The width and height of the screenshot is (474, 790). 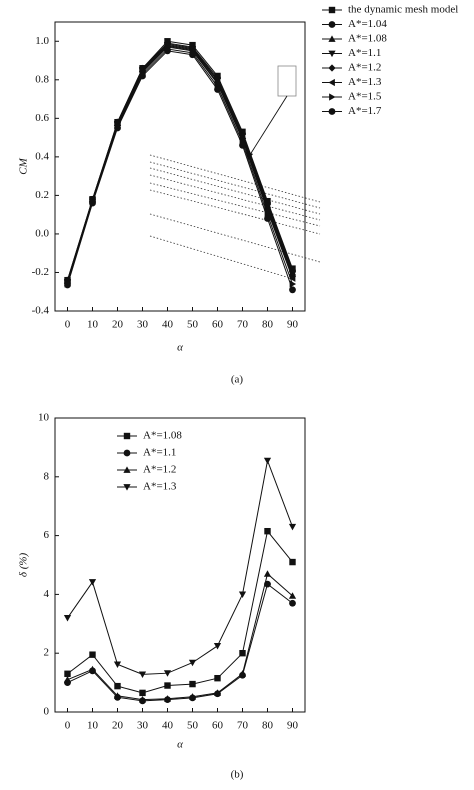 I want to click on y-tick-label: 0.2, so click(x=42, y=195).